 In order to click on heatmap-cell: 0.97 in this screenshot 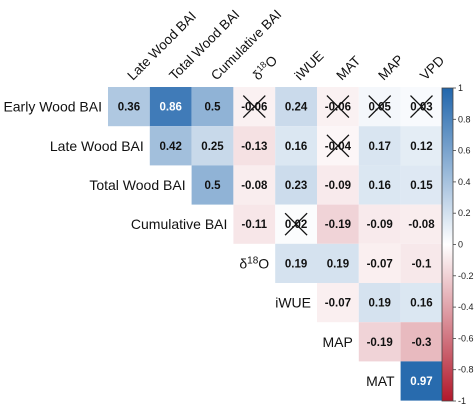, I will do `click(421, 381)`.